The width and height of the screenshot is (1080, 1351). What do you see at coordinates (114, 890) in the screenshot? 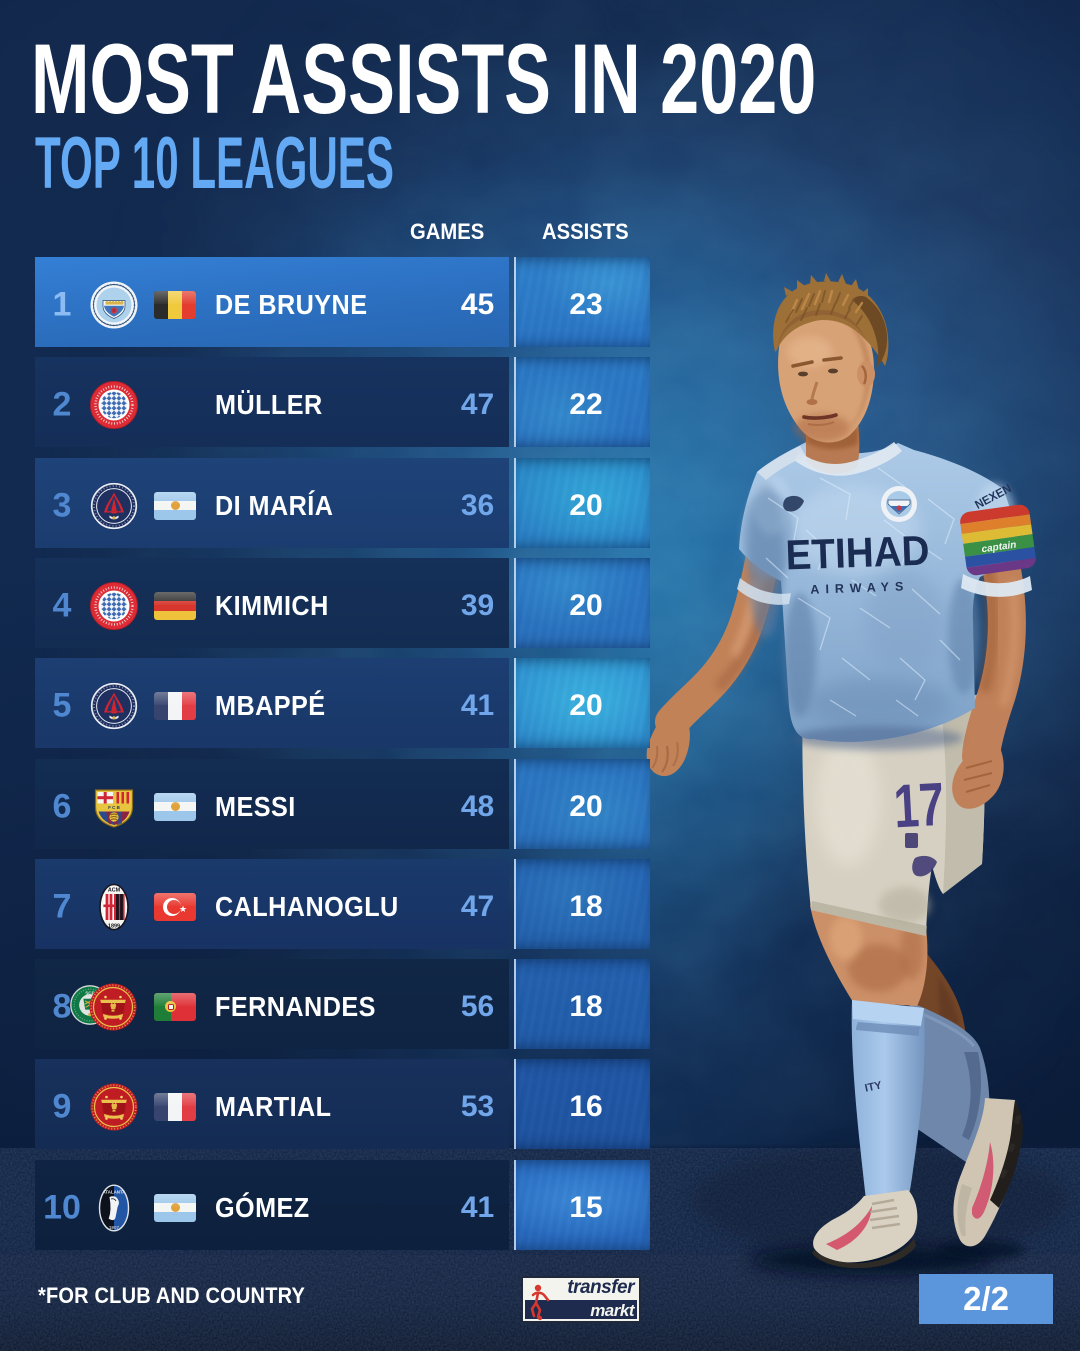
I see `svg-text: ACM` at bounding box center [114, 890].